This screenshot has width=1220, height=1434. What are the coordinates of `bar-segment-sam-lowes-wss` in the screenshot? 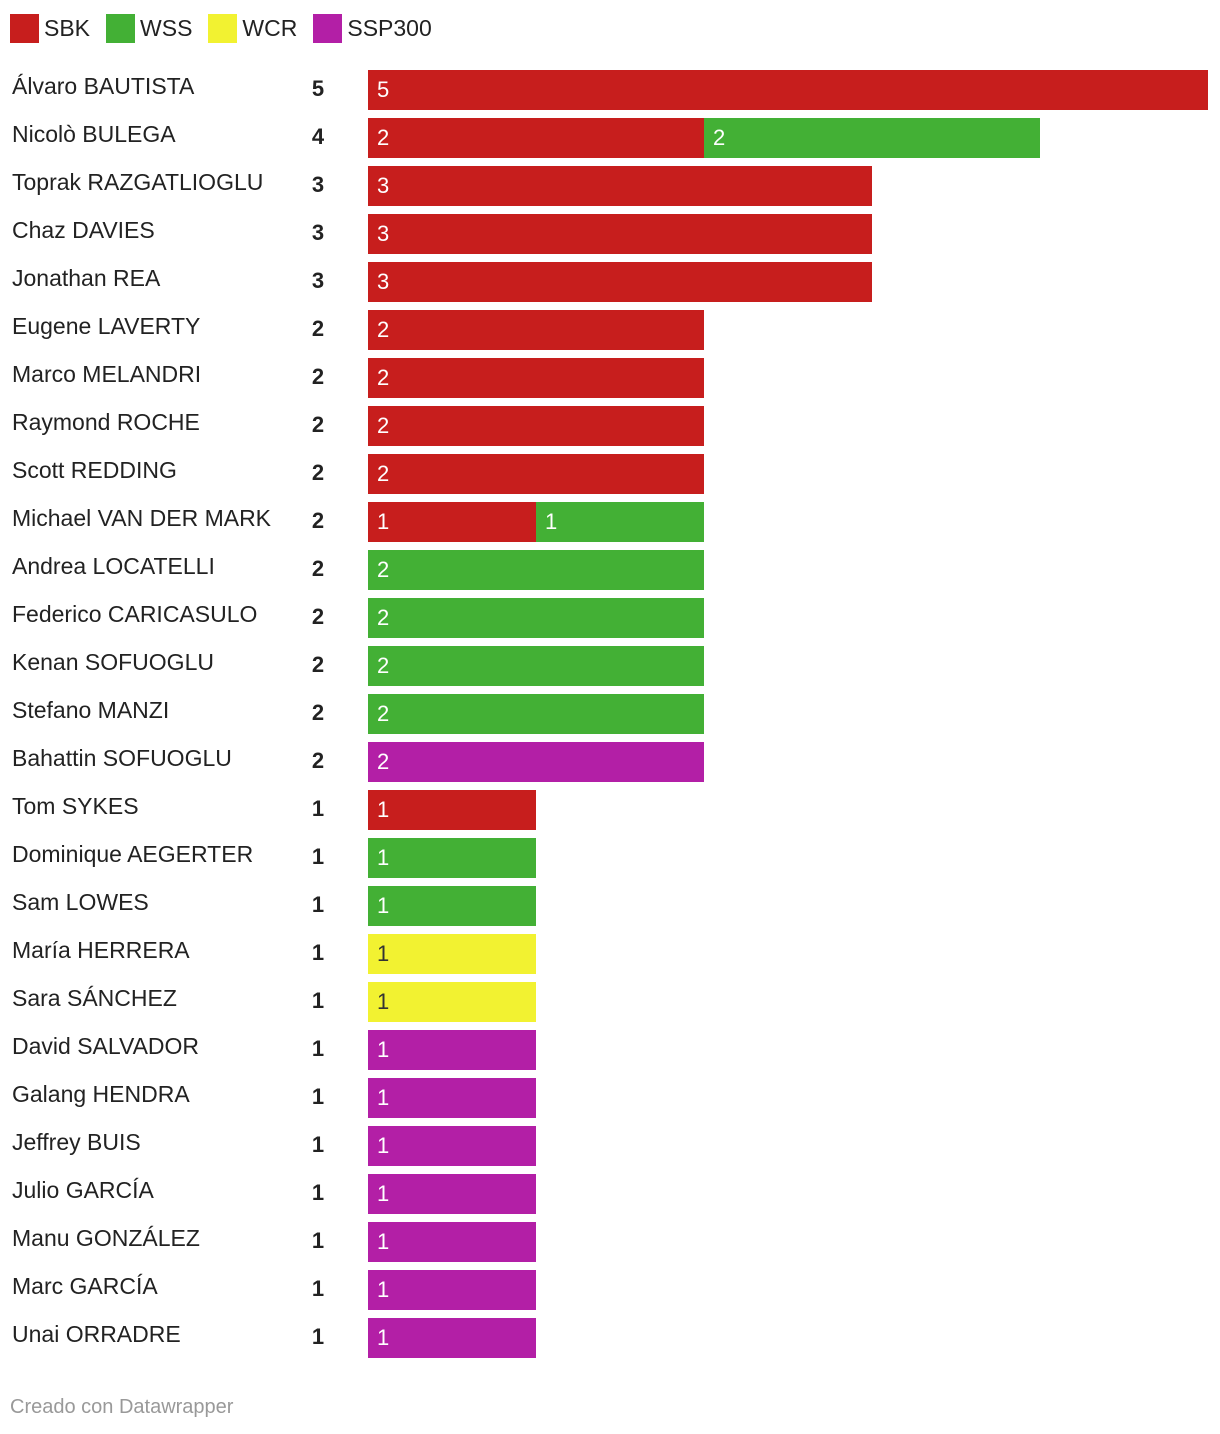 It's located at (452, 906).